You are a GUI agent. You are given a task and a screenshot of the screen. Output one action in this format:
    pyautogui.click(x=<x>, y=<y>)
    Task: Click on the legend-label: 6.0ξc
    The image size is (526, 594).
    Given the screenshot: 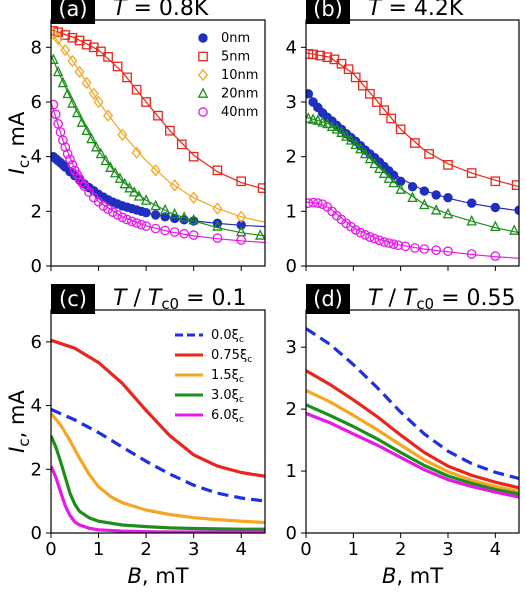 What is the action you would take?
    pyautogui.click(x=227, y=416)
    